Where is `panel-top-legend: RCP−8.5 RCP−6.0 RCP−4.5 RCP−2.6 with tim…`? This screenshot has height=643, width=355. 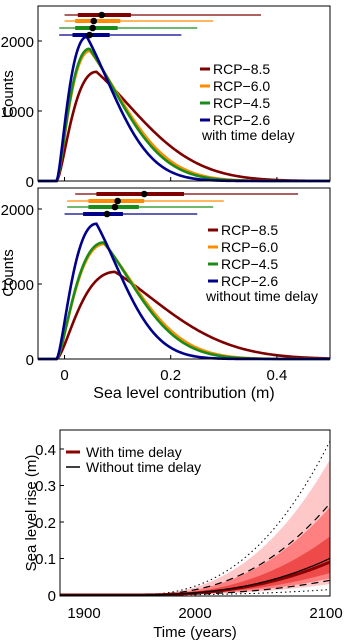
panel-top-legend: RCP−8.5 RCP−6.0 RCP−4.5 RCP−2.6 with tim… is located at coordinates (247, 102).